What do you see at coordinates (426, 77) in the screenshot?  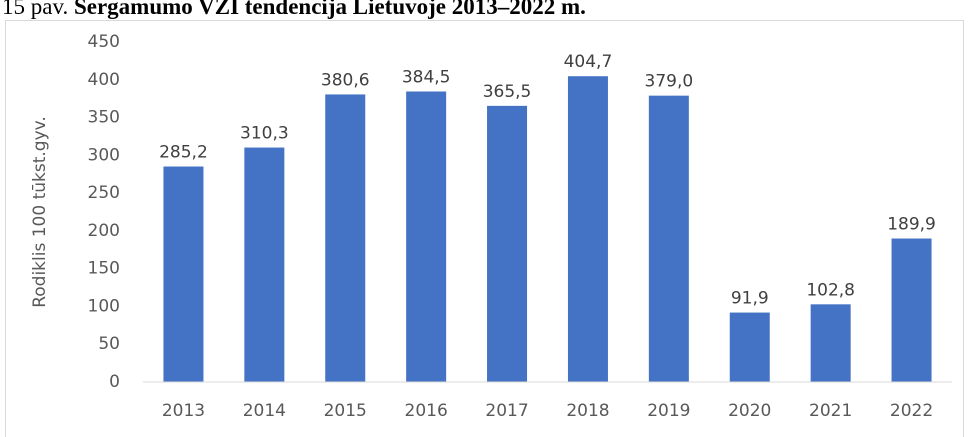 I see `data-label: 384,5` at bounding box center [426, 77].